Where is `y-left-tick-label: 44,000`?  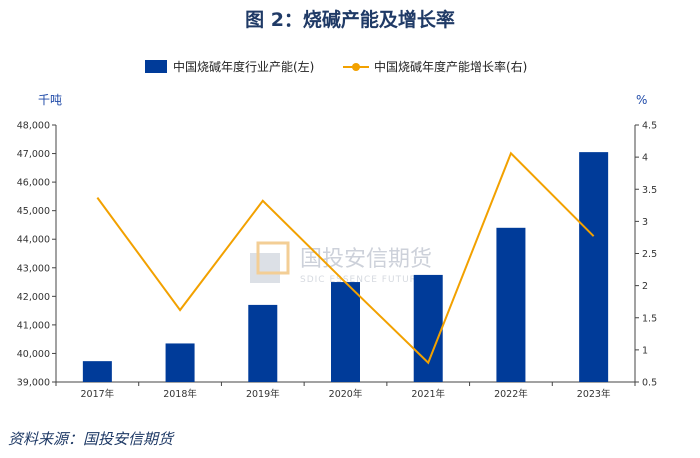
y-left-tick-label: 44,000 is located at coordinates (33, 240).